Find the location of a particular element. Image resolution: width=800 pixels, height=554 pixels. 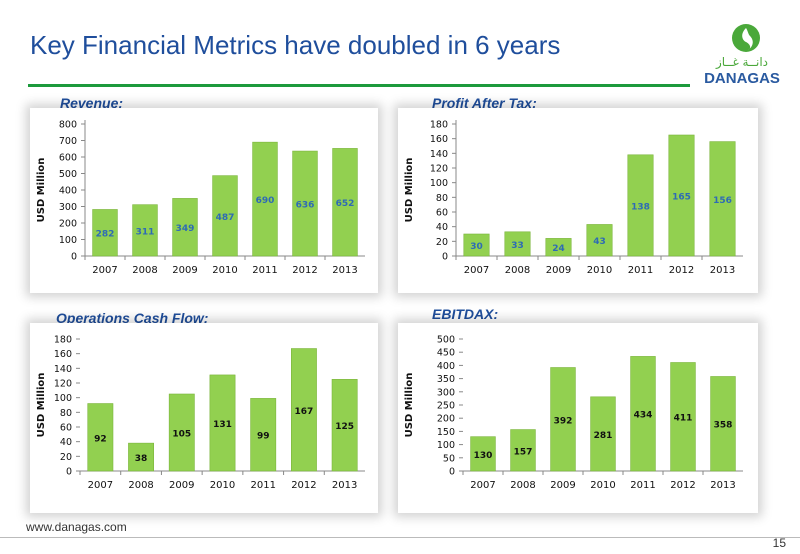

data-label: 24 is located at coordinates (558, 249).